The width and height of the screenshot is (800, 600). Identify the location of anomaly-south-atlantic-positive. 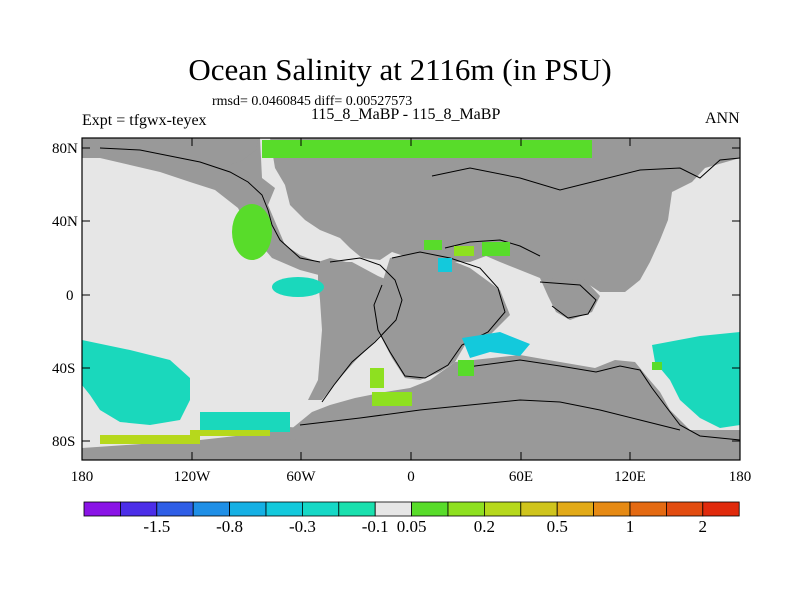
(377, 378).